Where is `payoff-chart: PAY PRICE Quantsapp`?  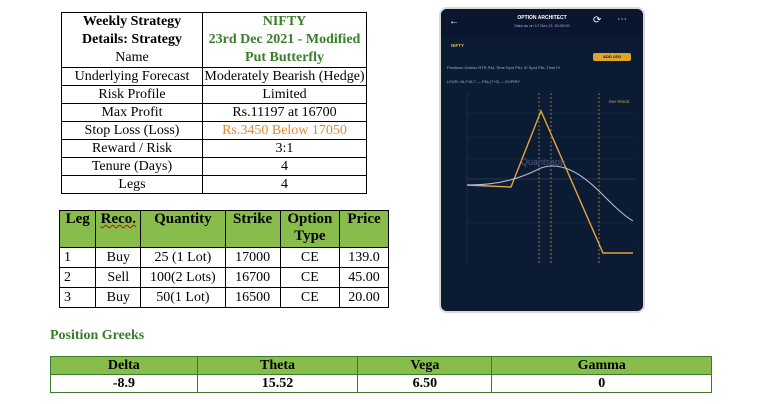 payoff-chart: PAY PRICE Quantsapp is located at coordinates (543, 188).